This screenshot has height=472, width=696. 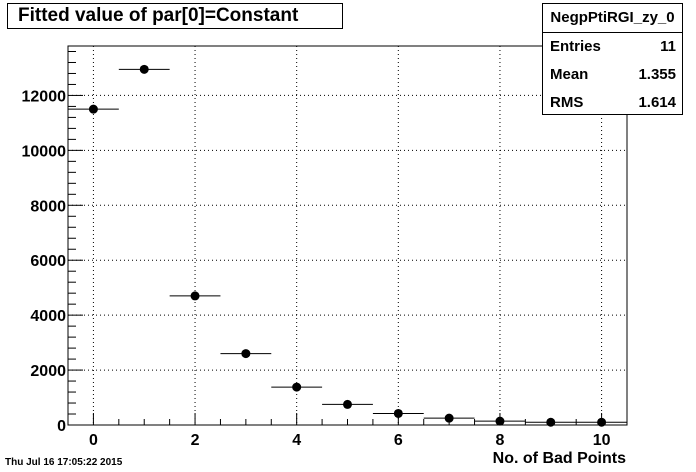 I want to click on y-tick-label: 2000, so click(x=48, y=371).